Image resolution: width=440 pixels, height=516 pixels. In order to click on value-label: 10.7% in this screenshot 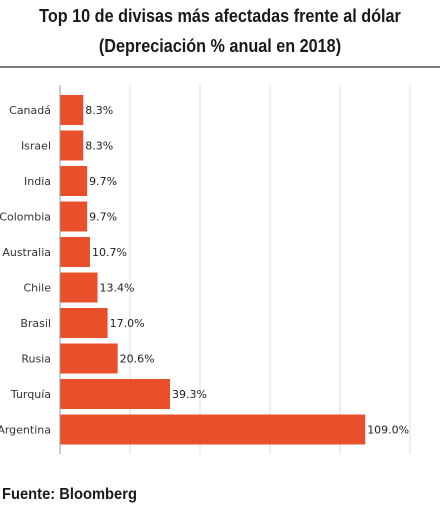, I will do `click(109, 252)`.